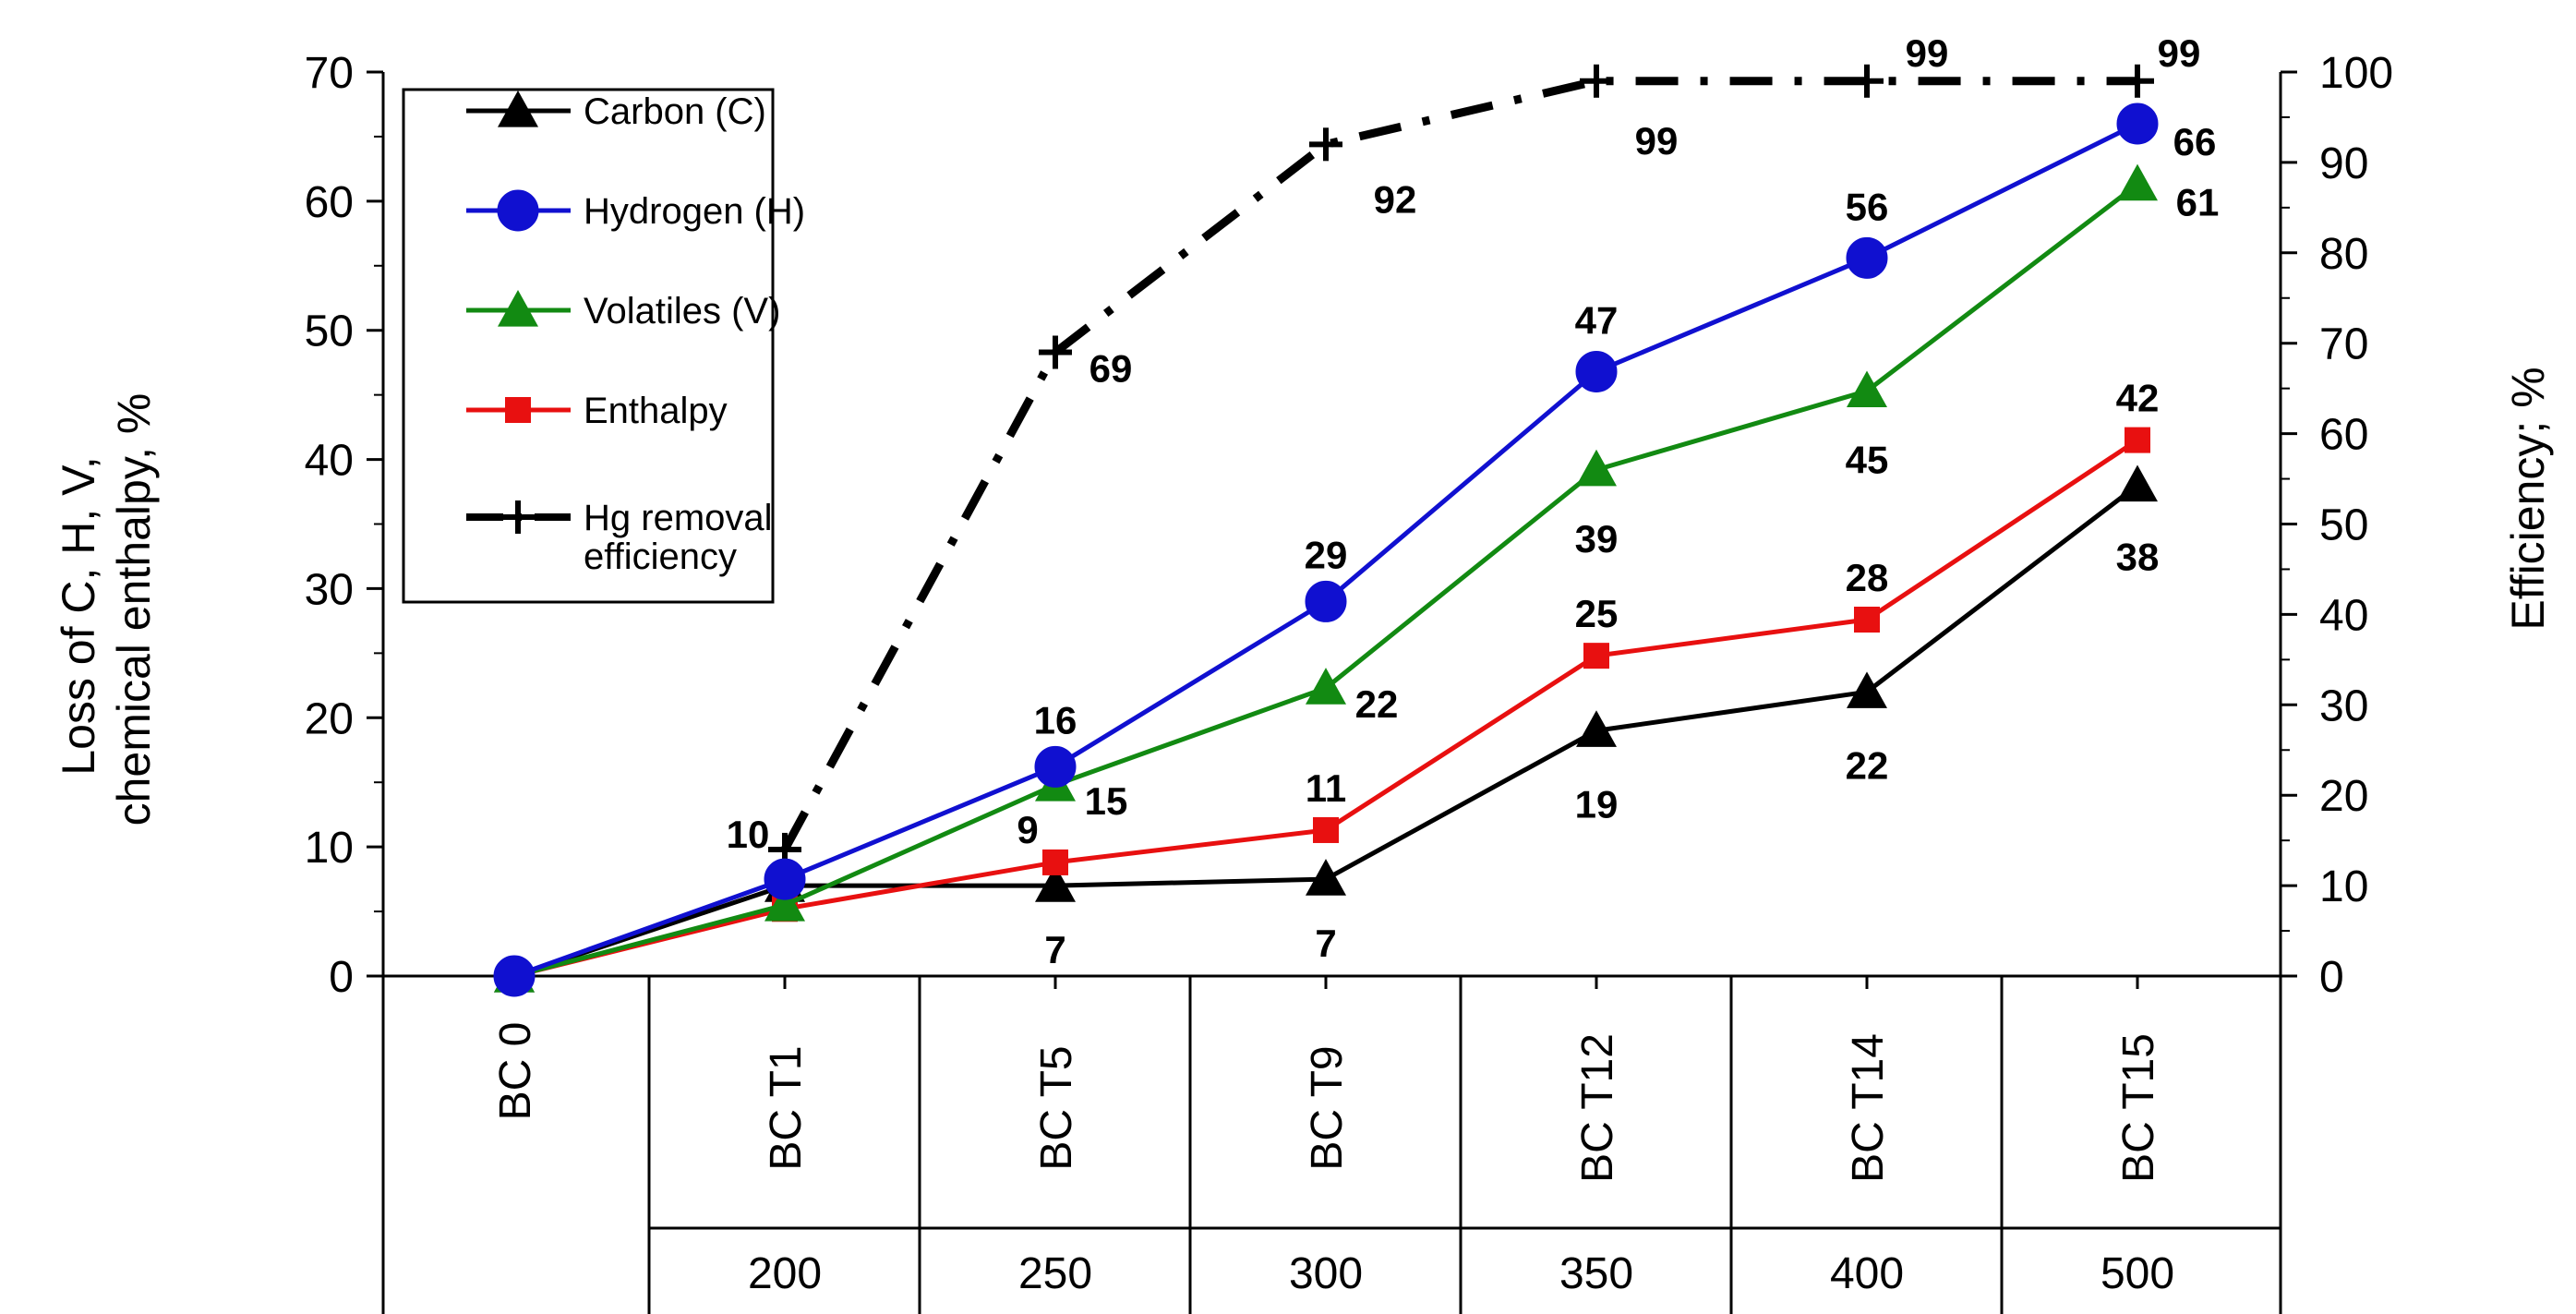 The width and height of the screenshot is (2576, 1314). I want to click on data-label-volatiles-v: 39, so click(1597, 539).